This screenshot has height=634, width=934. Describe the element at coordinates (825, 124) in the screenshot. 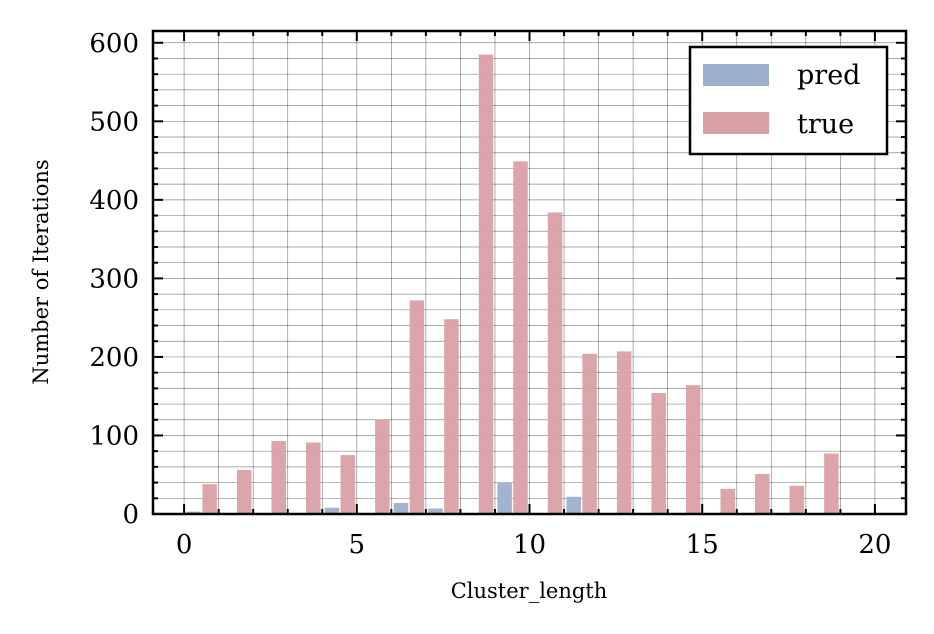

I see `legend-label-true: true` at that location.